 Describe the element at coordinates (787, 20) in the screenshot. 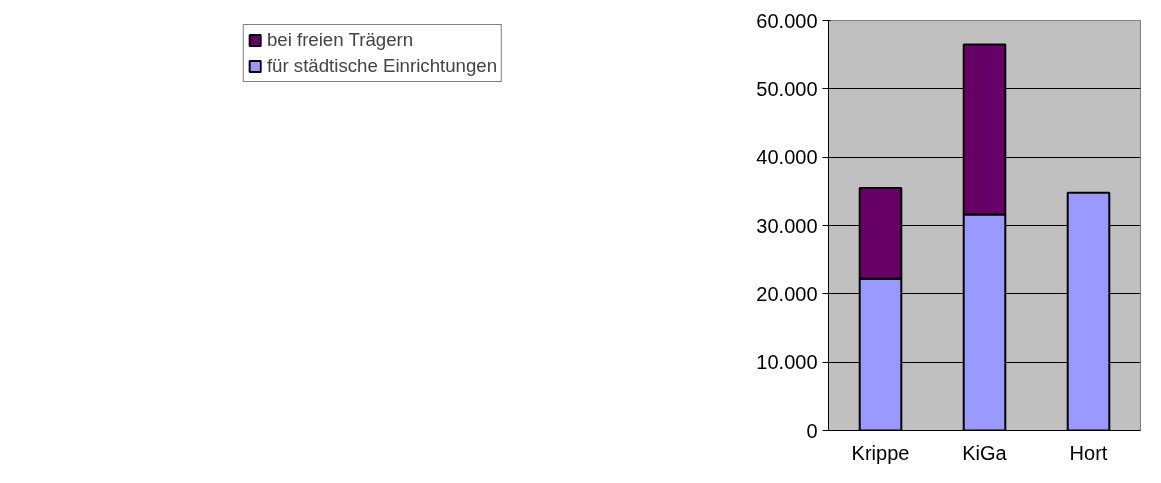

I see `y-tick-label: 60.000` at that location.